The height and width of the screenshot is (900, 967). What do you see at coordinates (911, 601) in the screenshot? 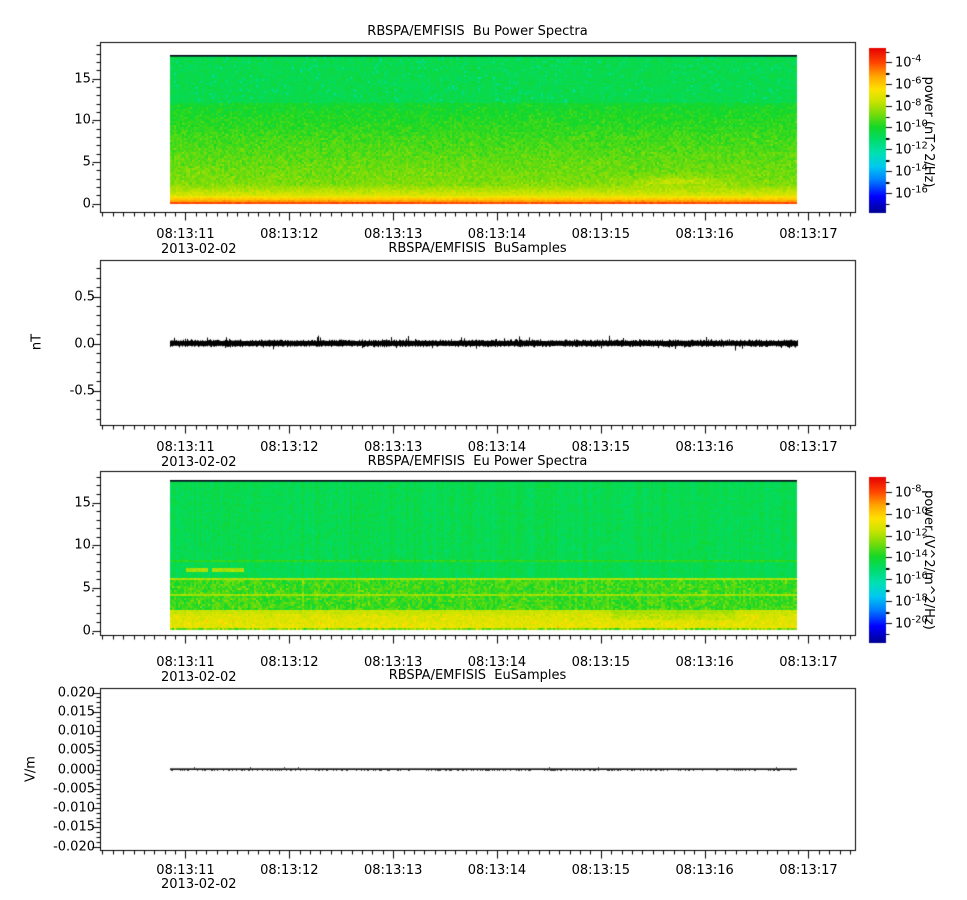
I see `colorbar-tick-label: 10⁻¹⁸` at bounding box center [911, 601].